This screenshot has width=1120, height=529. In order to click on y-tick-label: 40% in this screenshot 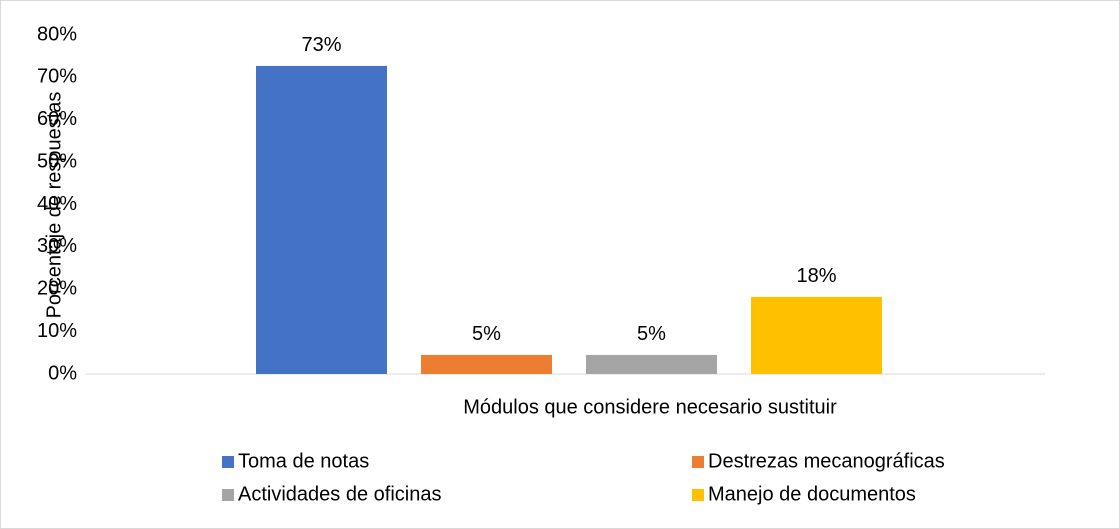, I will do `click(57, 204)`.